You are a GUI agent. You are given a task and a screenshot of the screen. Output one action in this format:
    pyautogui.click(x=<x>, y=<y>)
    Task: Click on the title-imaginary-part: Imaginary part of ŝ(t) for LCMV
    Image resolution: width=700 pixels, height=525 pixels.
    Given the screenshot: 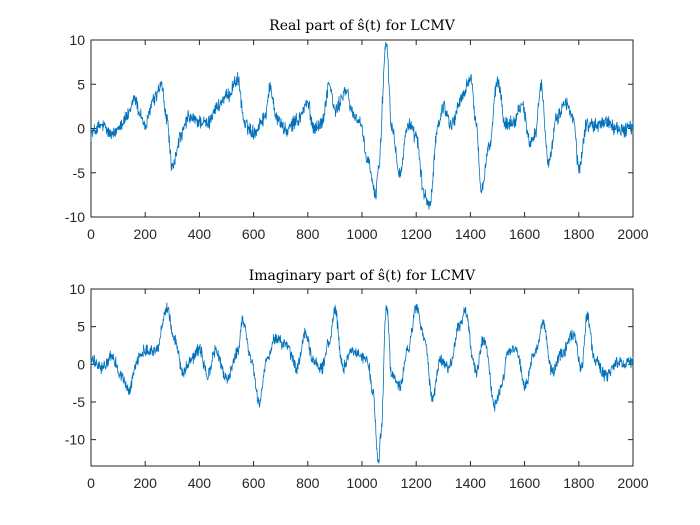 What is the action you would take?
    pyautogui.click(x=362, y=276)
    